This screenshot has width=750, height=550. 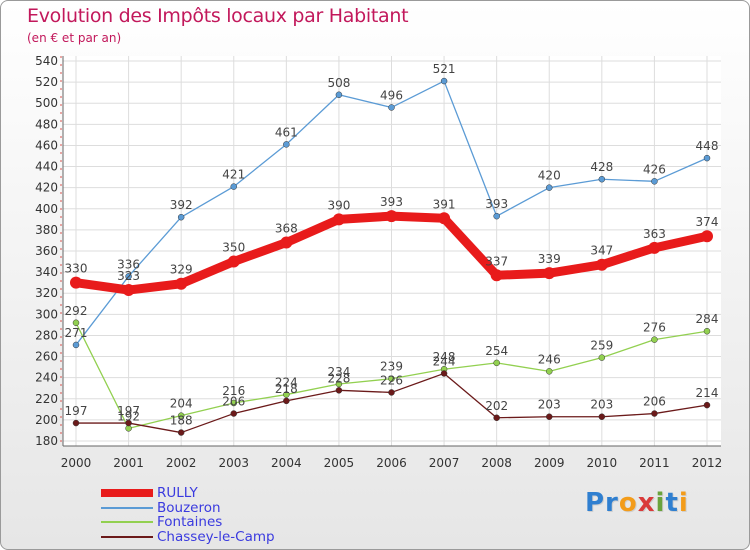 What do you see at coordinates (496, 463) in the screenshot?
I see `x-tick-label: 2008` at bounding box center [496, 463].